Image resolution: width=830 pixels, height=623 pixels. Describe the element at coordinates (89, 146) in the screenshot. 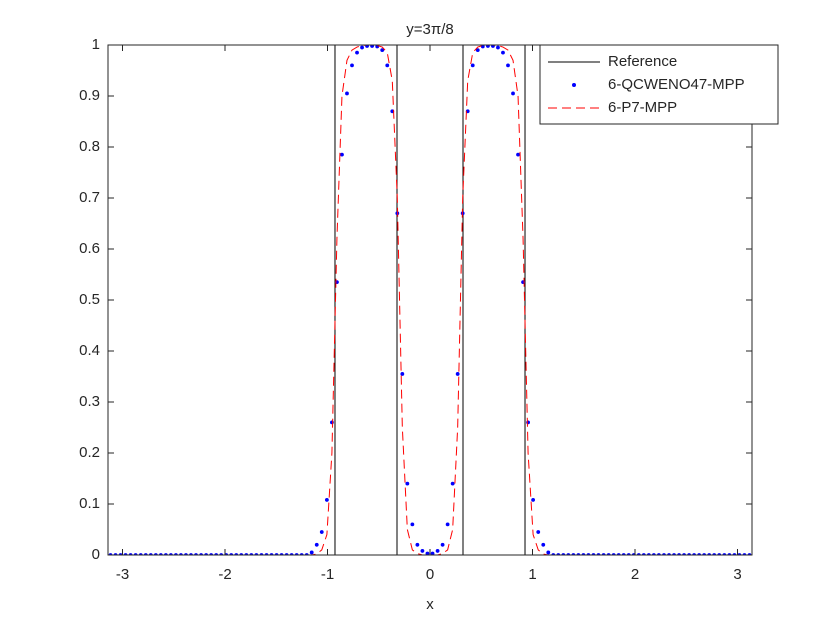

I see `y-tick-label: 0.8` at that location.